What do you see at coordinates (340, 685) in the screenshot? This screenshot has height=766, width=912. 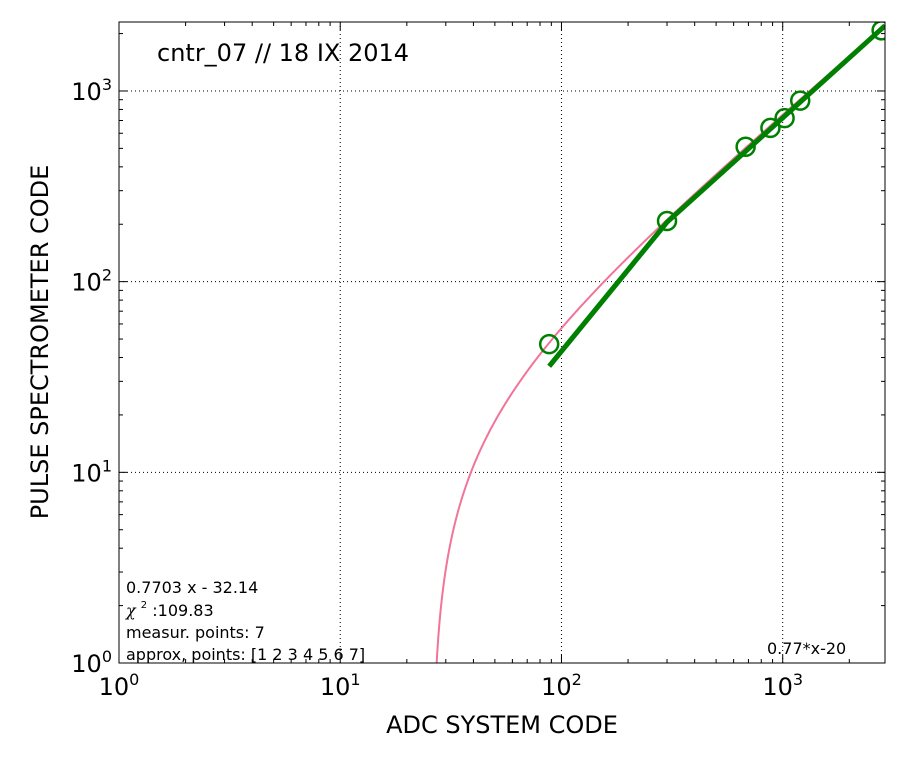 I see `x-tick-label: 101` at bounding box center [340, 685].